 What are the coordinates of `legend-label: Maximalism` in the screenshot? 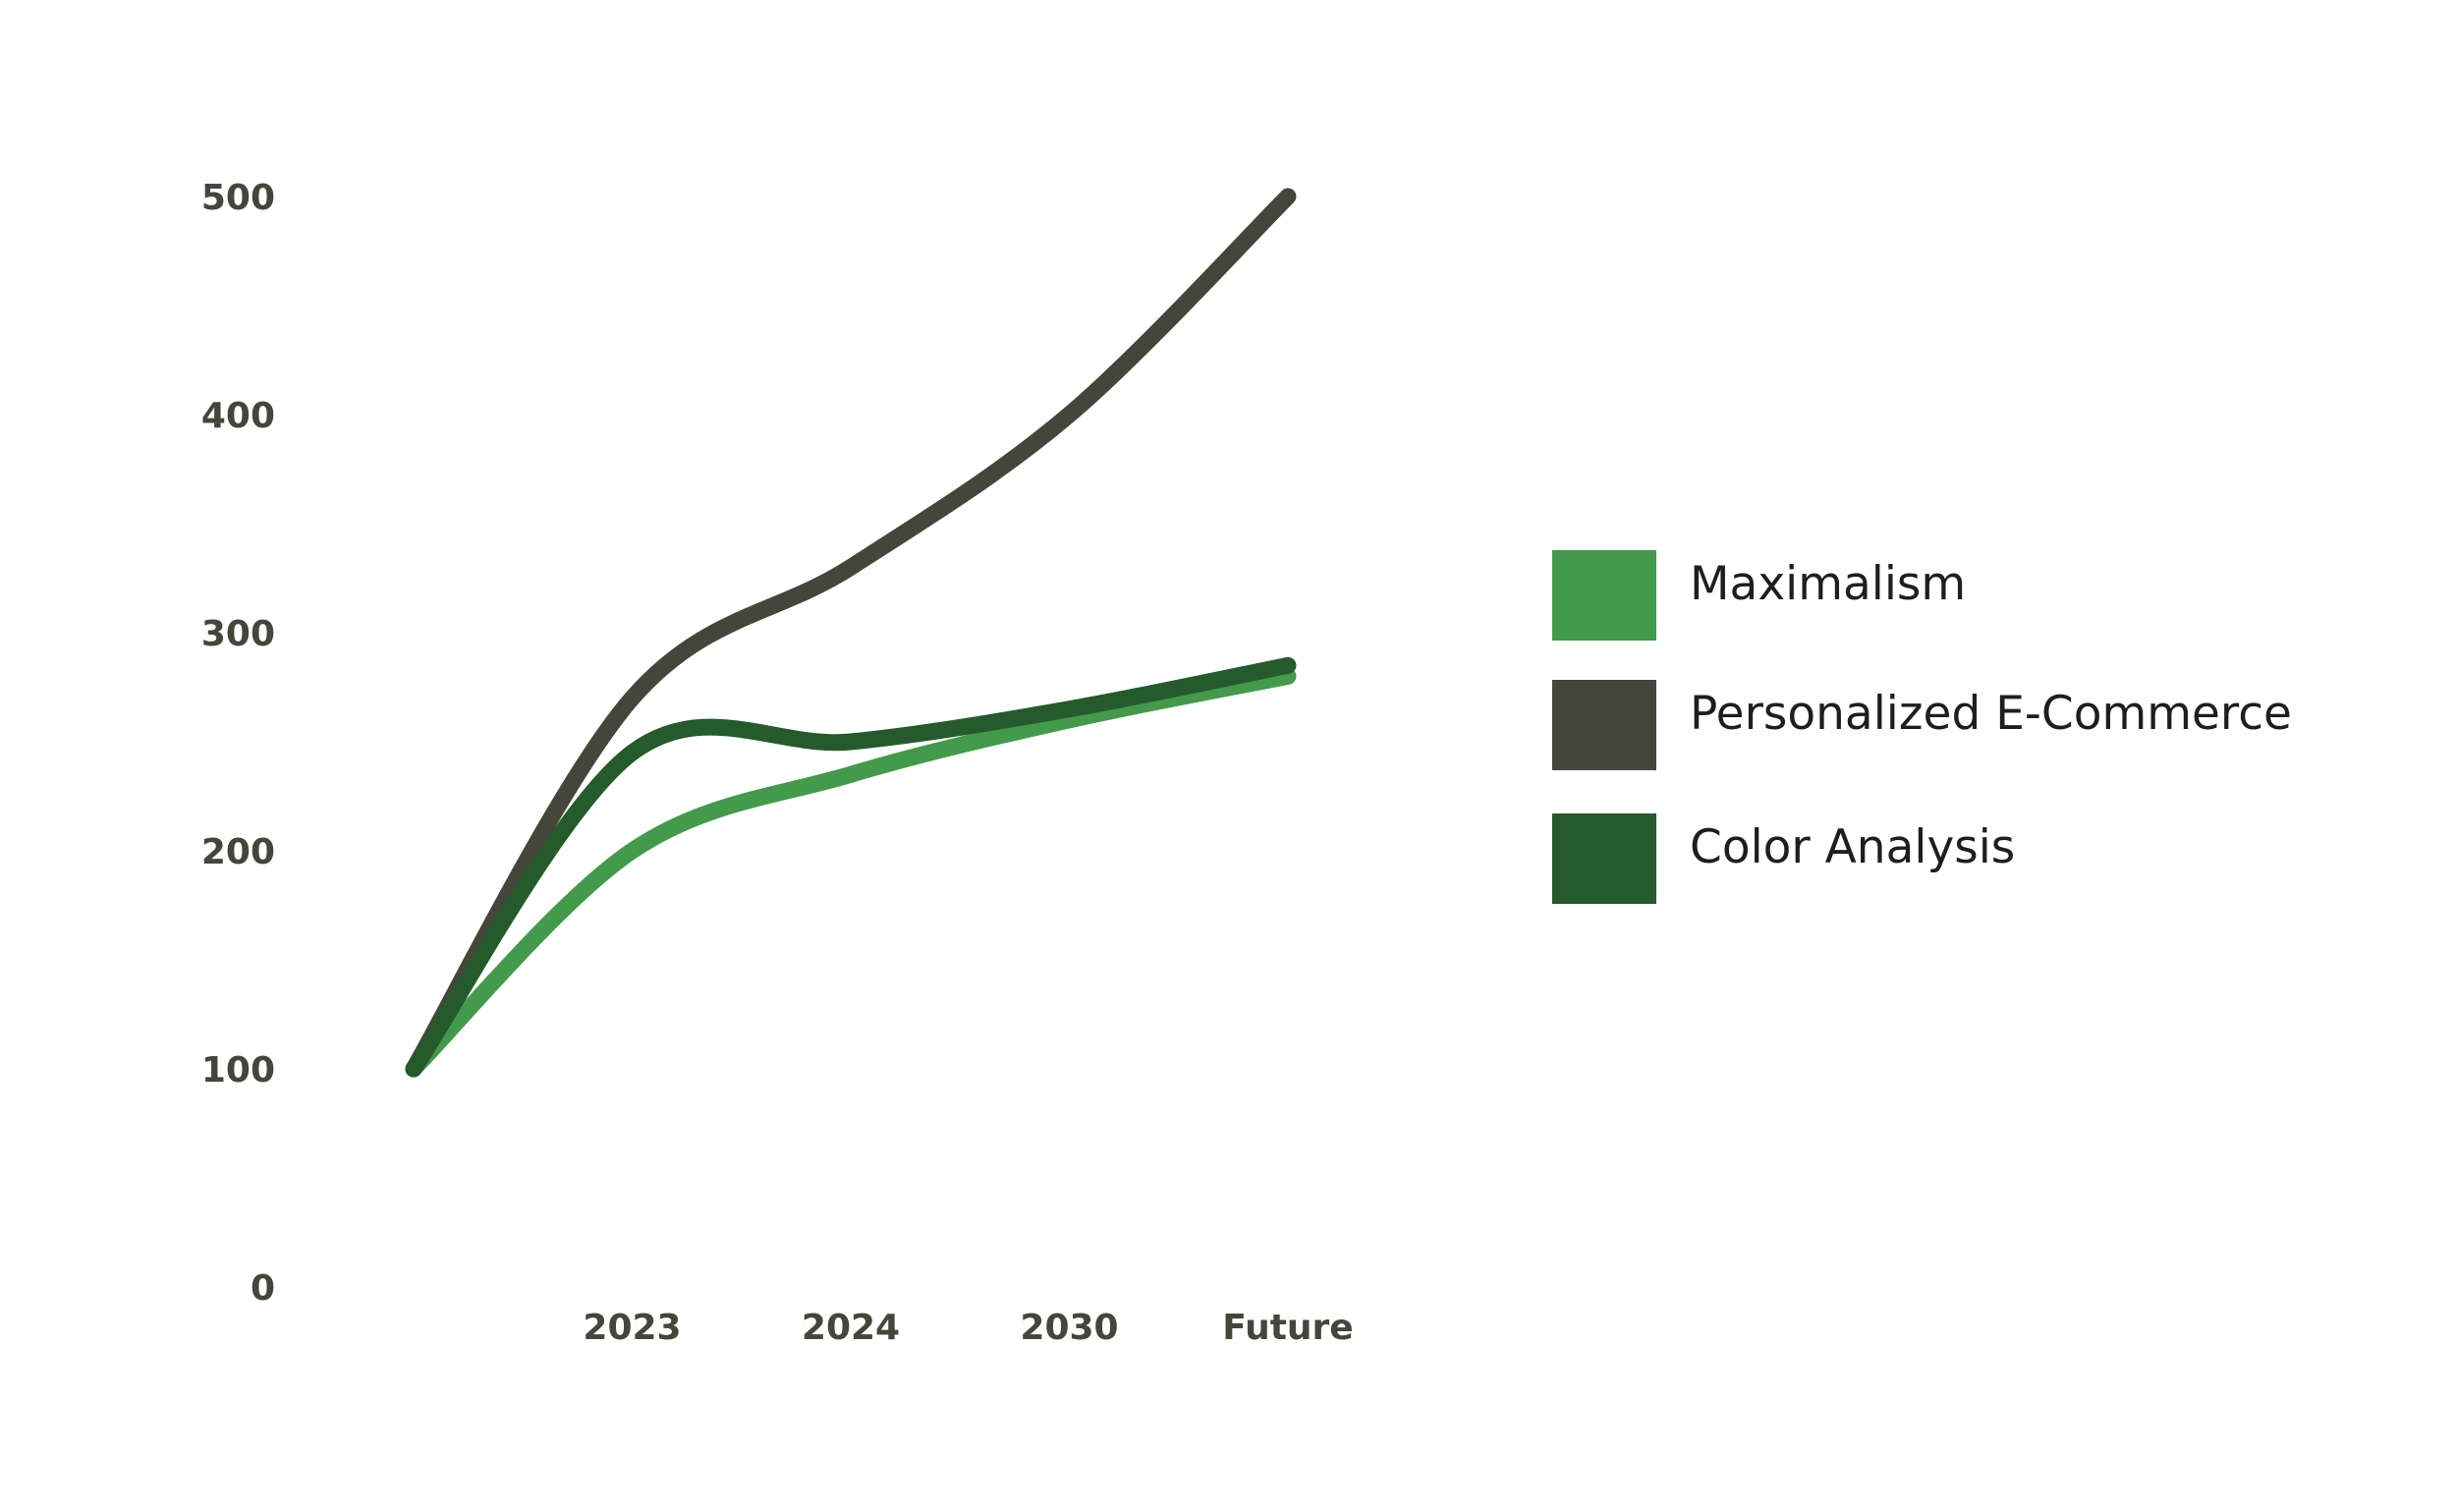 It's located at (1828, 584).